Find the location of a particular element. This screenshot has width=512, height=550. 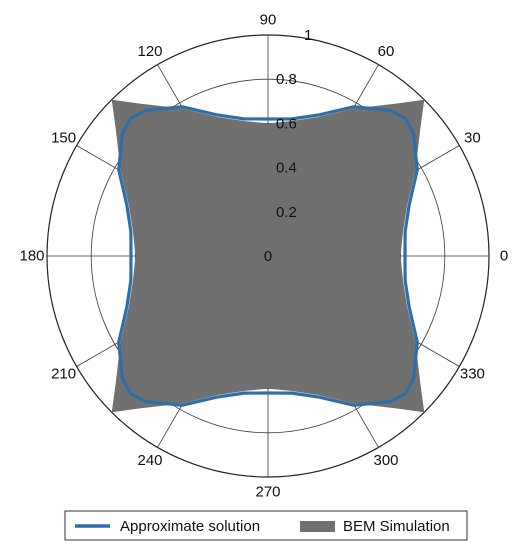

angle-tick-label: 270 is located at coordinates (267, 492).